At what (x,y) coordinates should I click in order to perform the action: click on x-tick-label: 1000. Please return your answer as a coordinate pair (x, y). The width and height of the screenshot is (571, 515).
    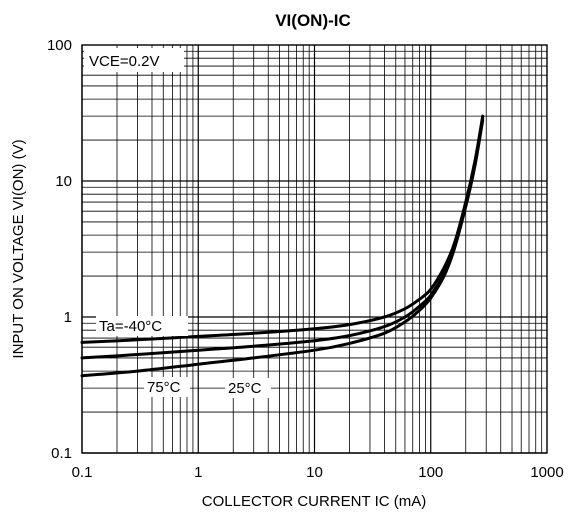
    Looking at the image, I should click on (546, 472).